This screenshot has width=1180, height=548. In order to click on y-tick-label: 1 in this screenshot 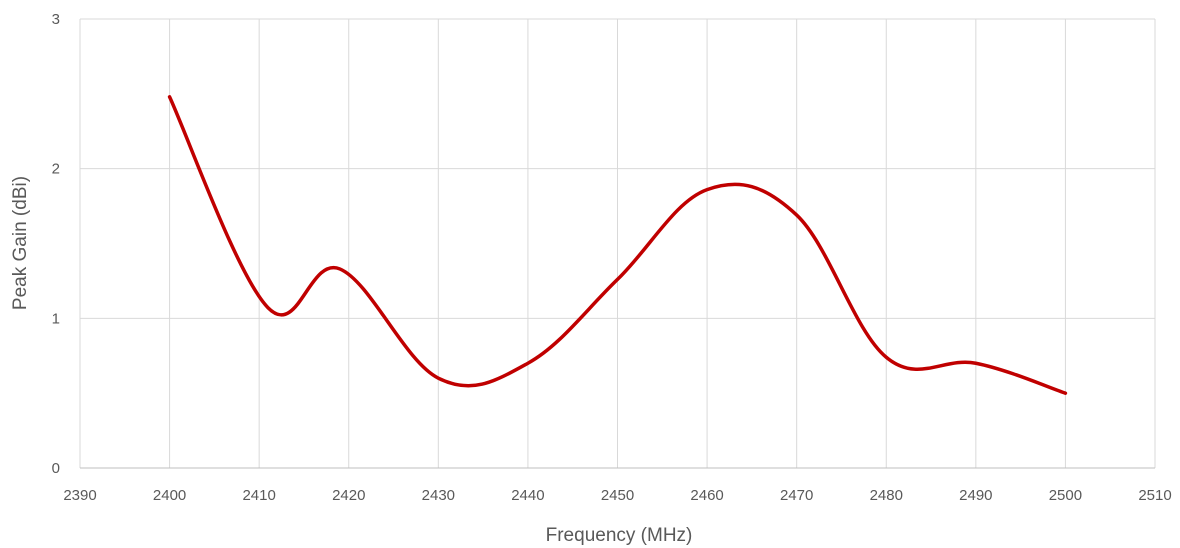, I will do `click(56, 318)`.